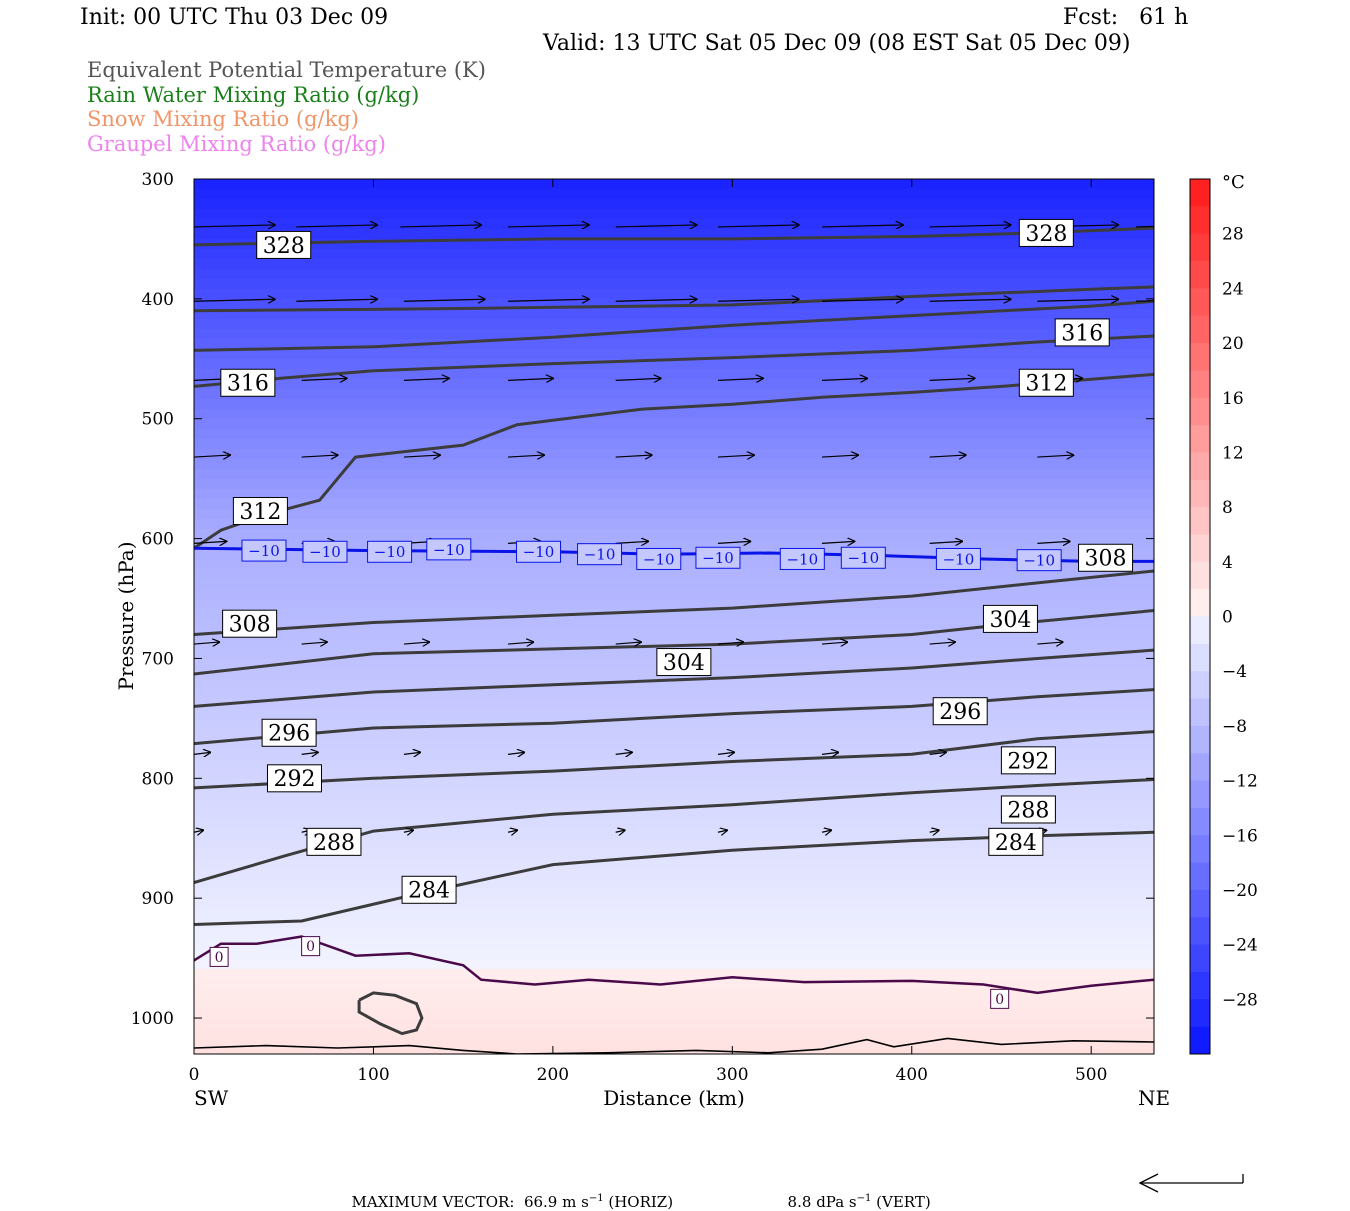  I want to click on x-axis-title: Distance (km), so click(674, 1098).